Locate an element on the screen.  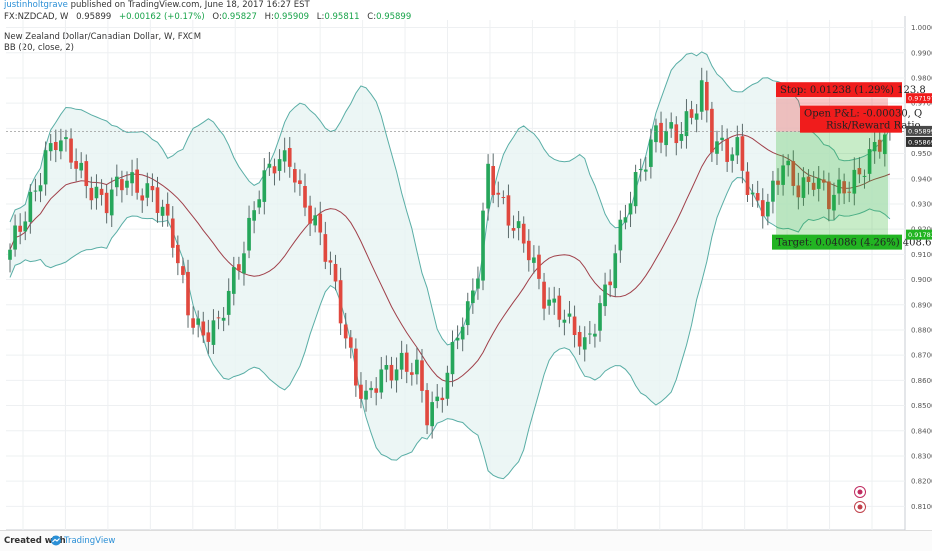
price-tick-label: 0.84000 is located at coordinates (921, 431).